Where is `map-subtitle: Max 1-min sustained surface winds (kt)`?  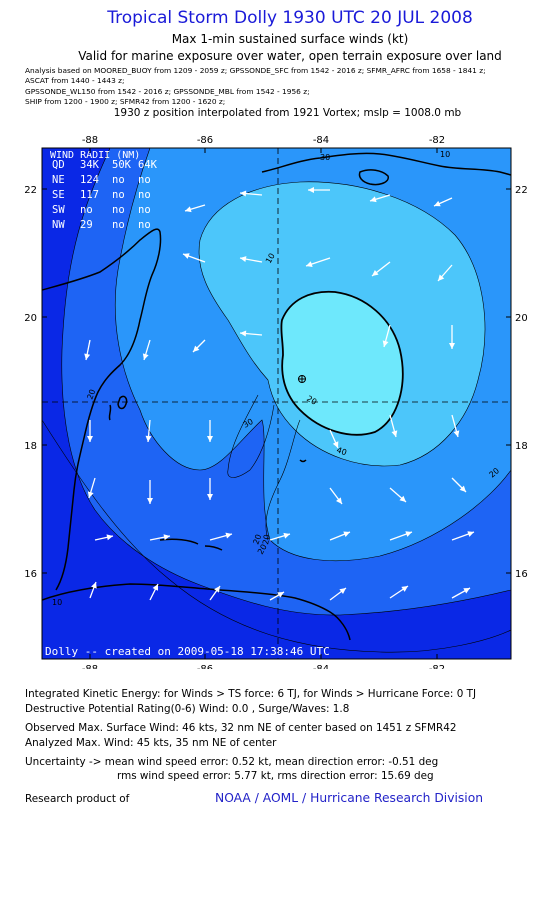 map-subtitle: Max 1-min sustained surface winds (kt) is located at coordinates (290, 39).